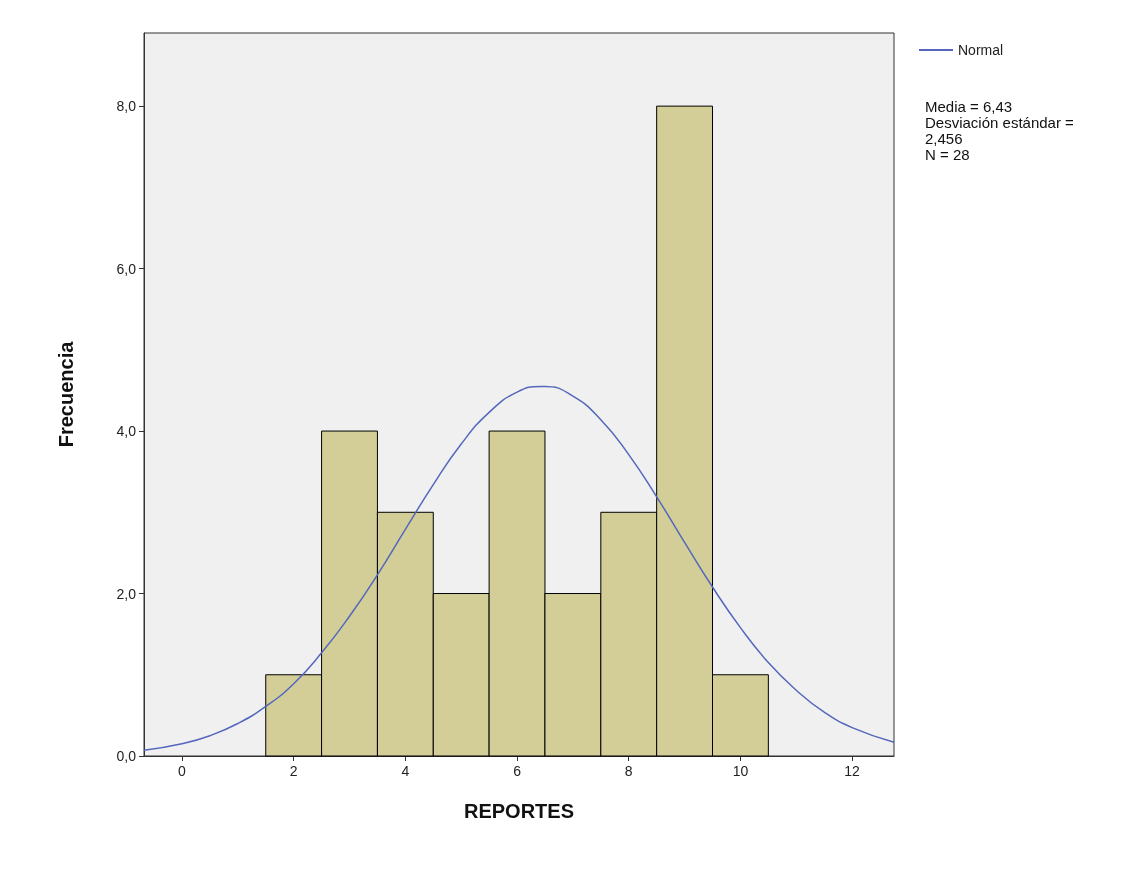  Describe the element at coordinates (740, 771) in the screenshot. I see `x-tick-label: 10` at that location.